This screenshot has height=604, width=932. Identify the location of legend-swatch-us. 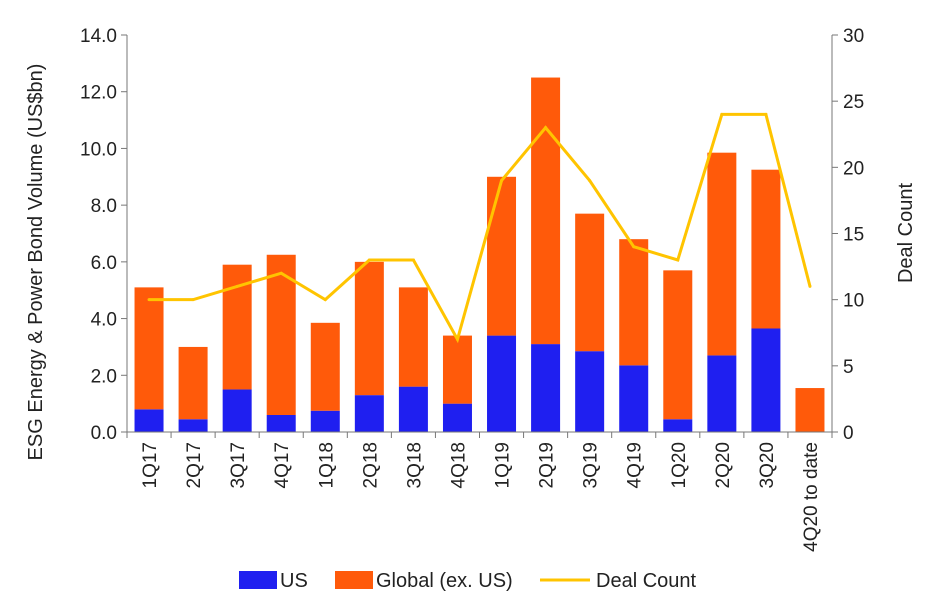
(258, 580).